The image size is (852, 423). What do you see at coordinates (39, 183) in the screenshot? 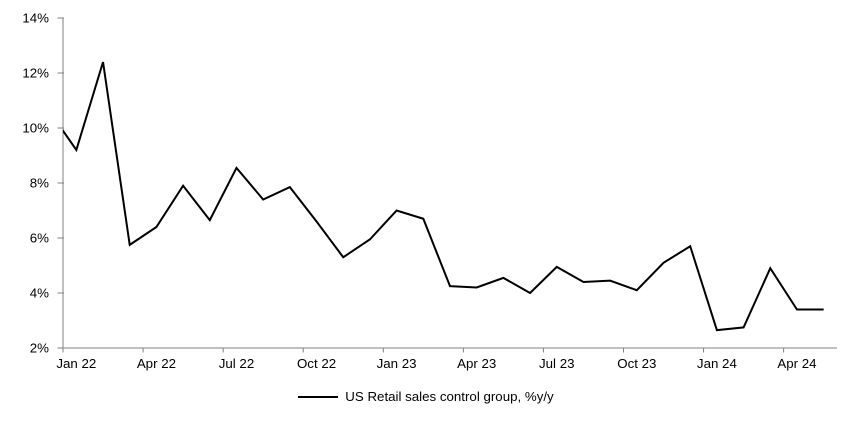
I see `y-tick-label: 8%` at bounding box center [39, 183].